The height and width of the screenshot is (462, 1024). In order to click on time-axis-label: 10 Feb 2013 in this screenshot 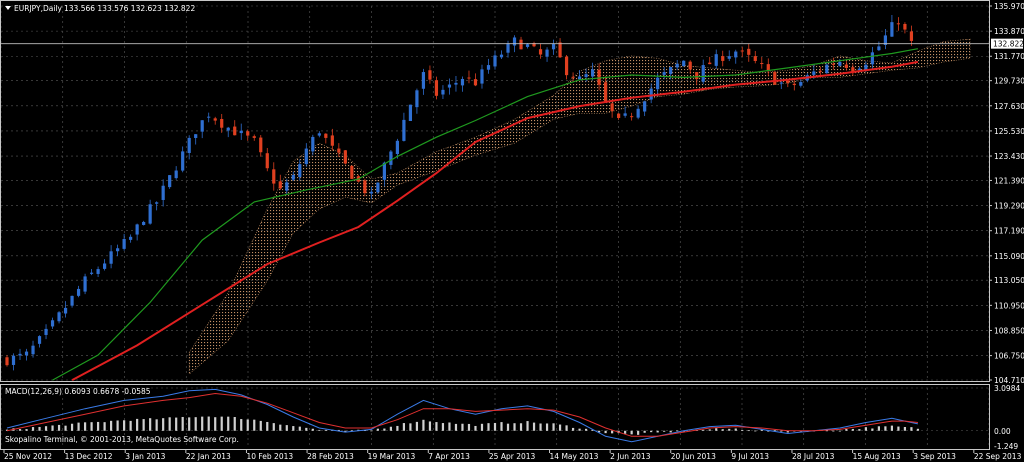, I will do `click(269, 456)`.